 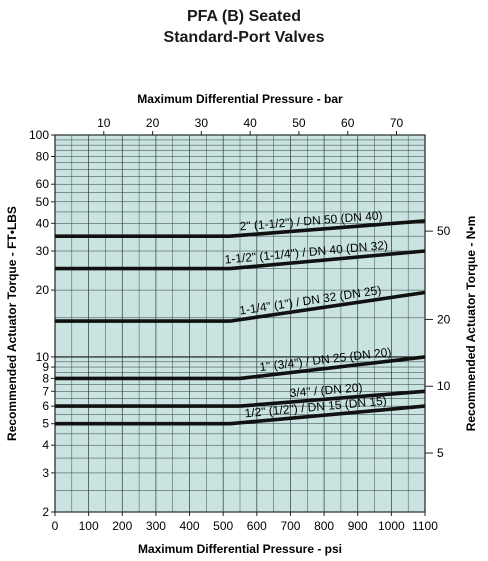 I want to click on y-tick-label: 2, so click(x=45, y=512).